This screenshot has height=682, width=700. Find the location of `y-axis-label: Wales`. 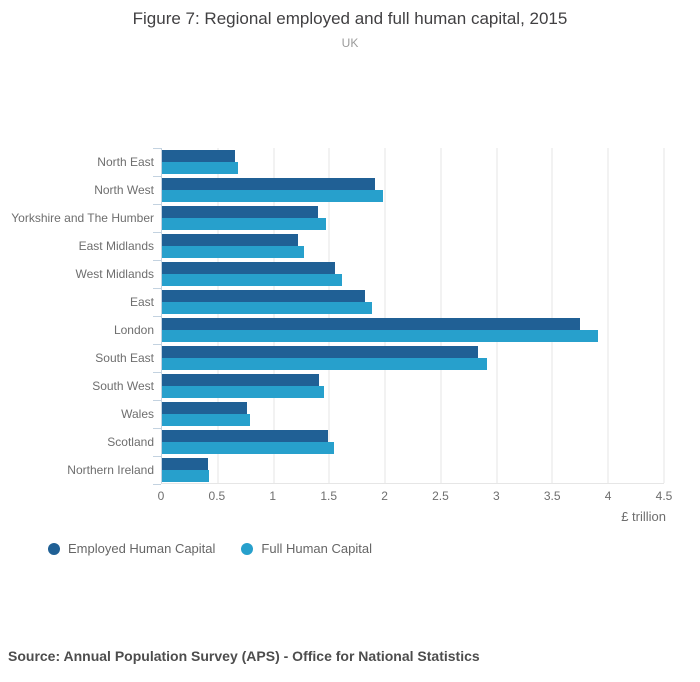

y-axis-label: Wales is located at coordinates (137, 414).